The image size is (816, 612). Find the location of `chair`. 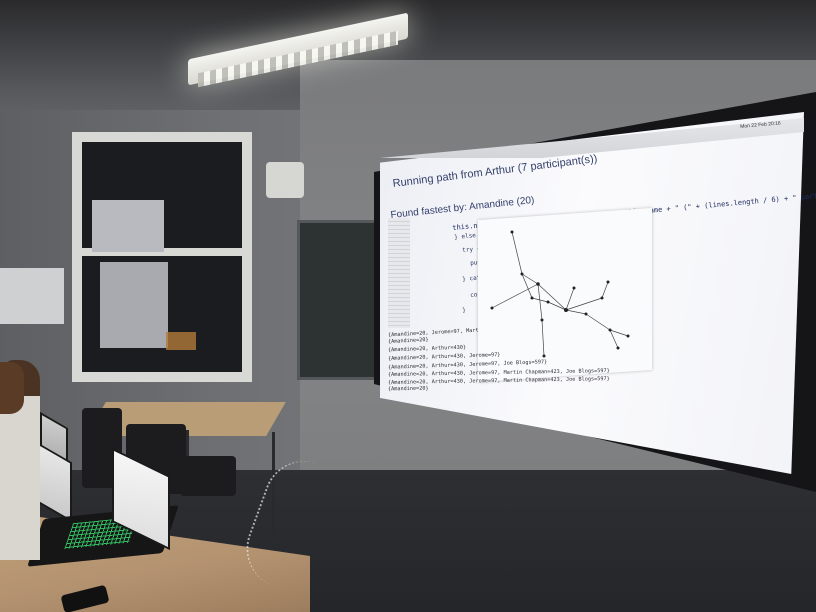

chair is located at coordinates (208, 476).